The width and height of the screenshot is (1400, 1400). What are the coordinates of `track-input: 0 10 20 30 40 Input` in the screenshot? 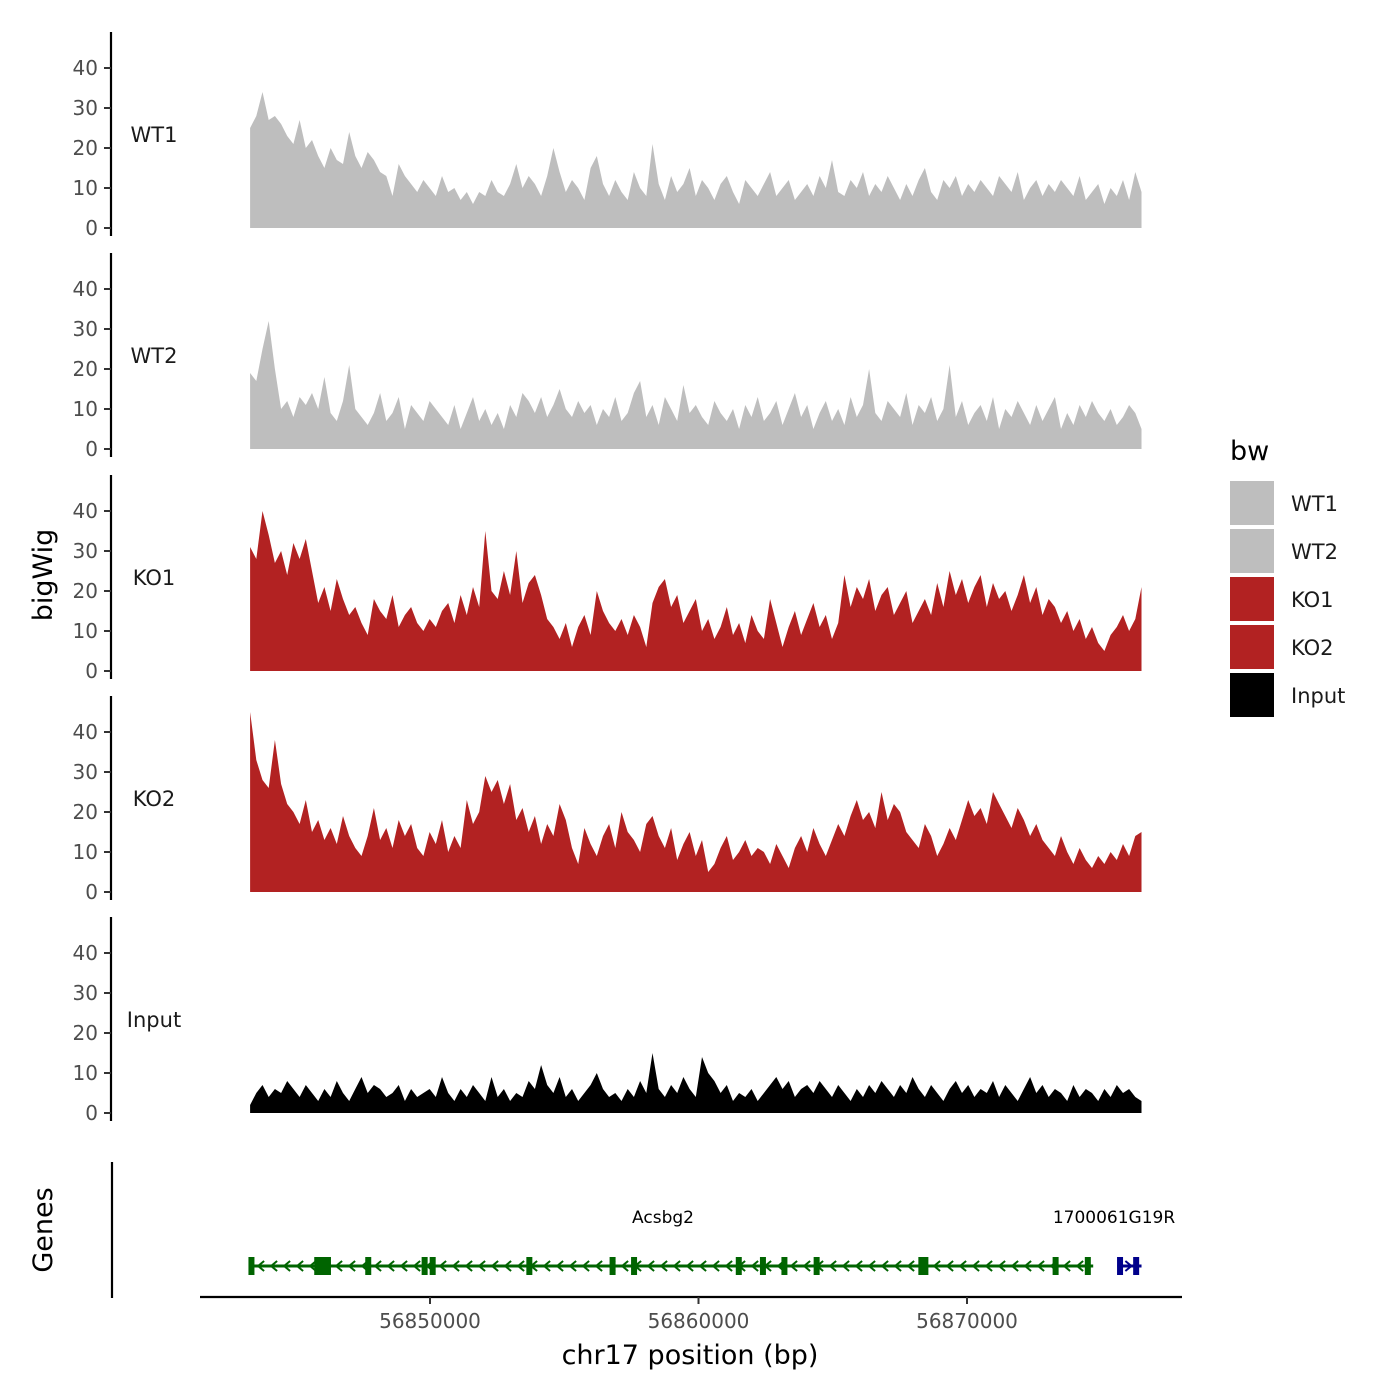 It's located at (607, 1021).